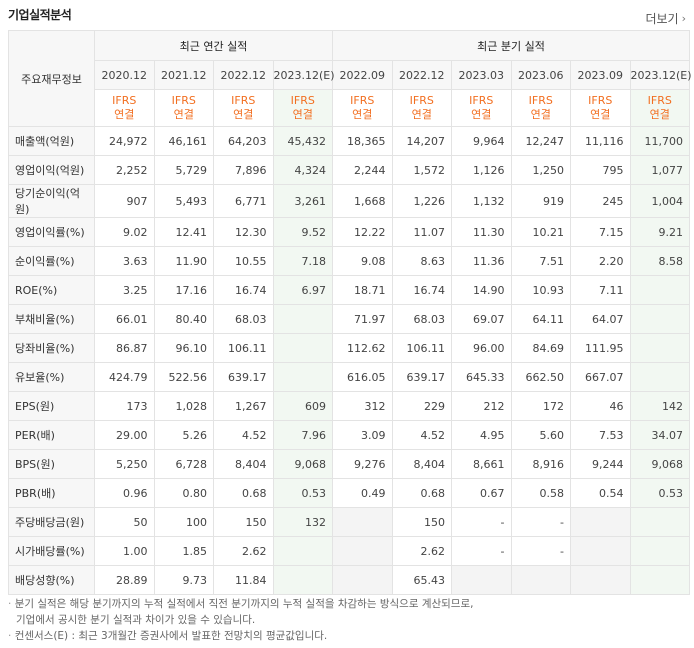 The image size is (694, 648). Describe the element at coordinates (362, 348) in the screenshot. I see `table-cell: 112.62` at that location.